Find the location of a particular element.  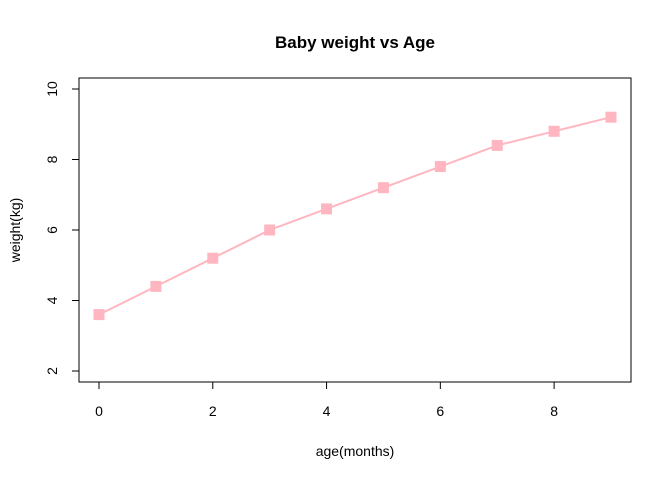

x-axis-label: age(months) is located at coordinates (355, 451).